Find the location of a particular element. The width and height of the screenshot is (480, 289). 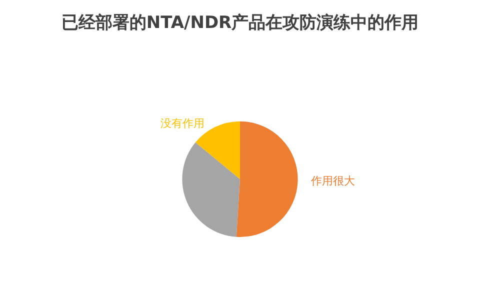

slice-label: 没有作用 is located at coordinates (182, 123).